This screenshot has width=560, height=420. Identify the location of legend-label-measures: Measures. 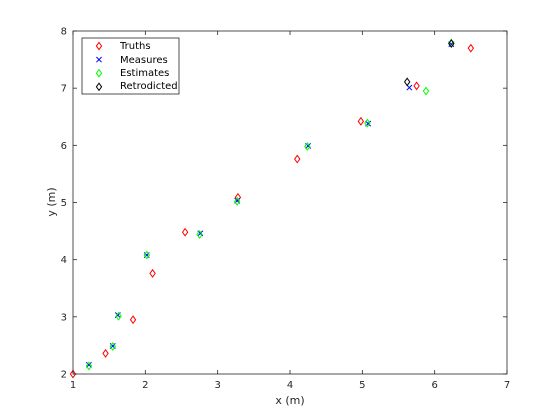
(144, 60).